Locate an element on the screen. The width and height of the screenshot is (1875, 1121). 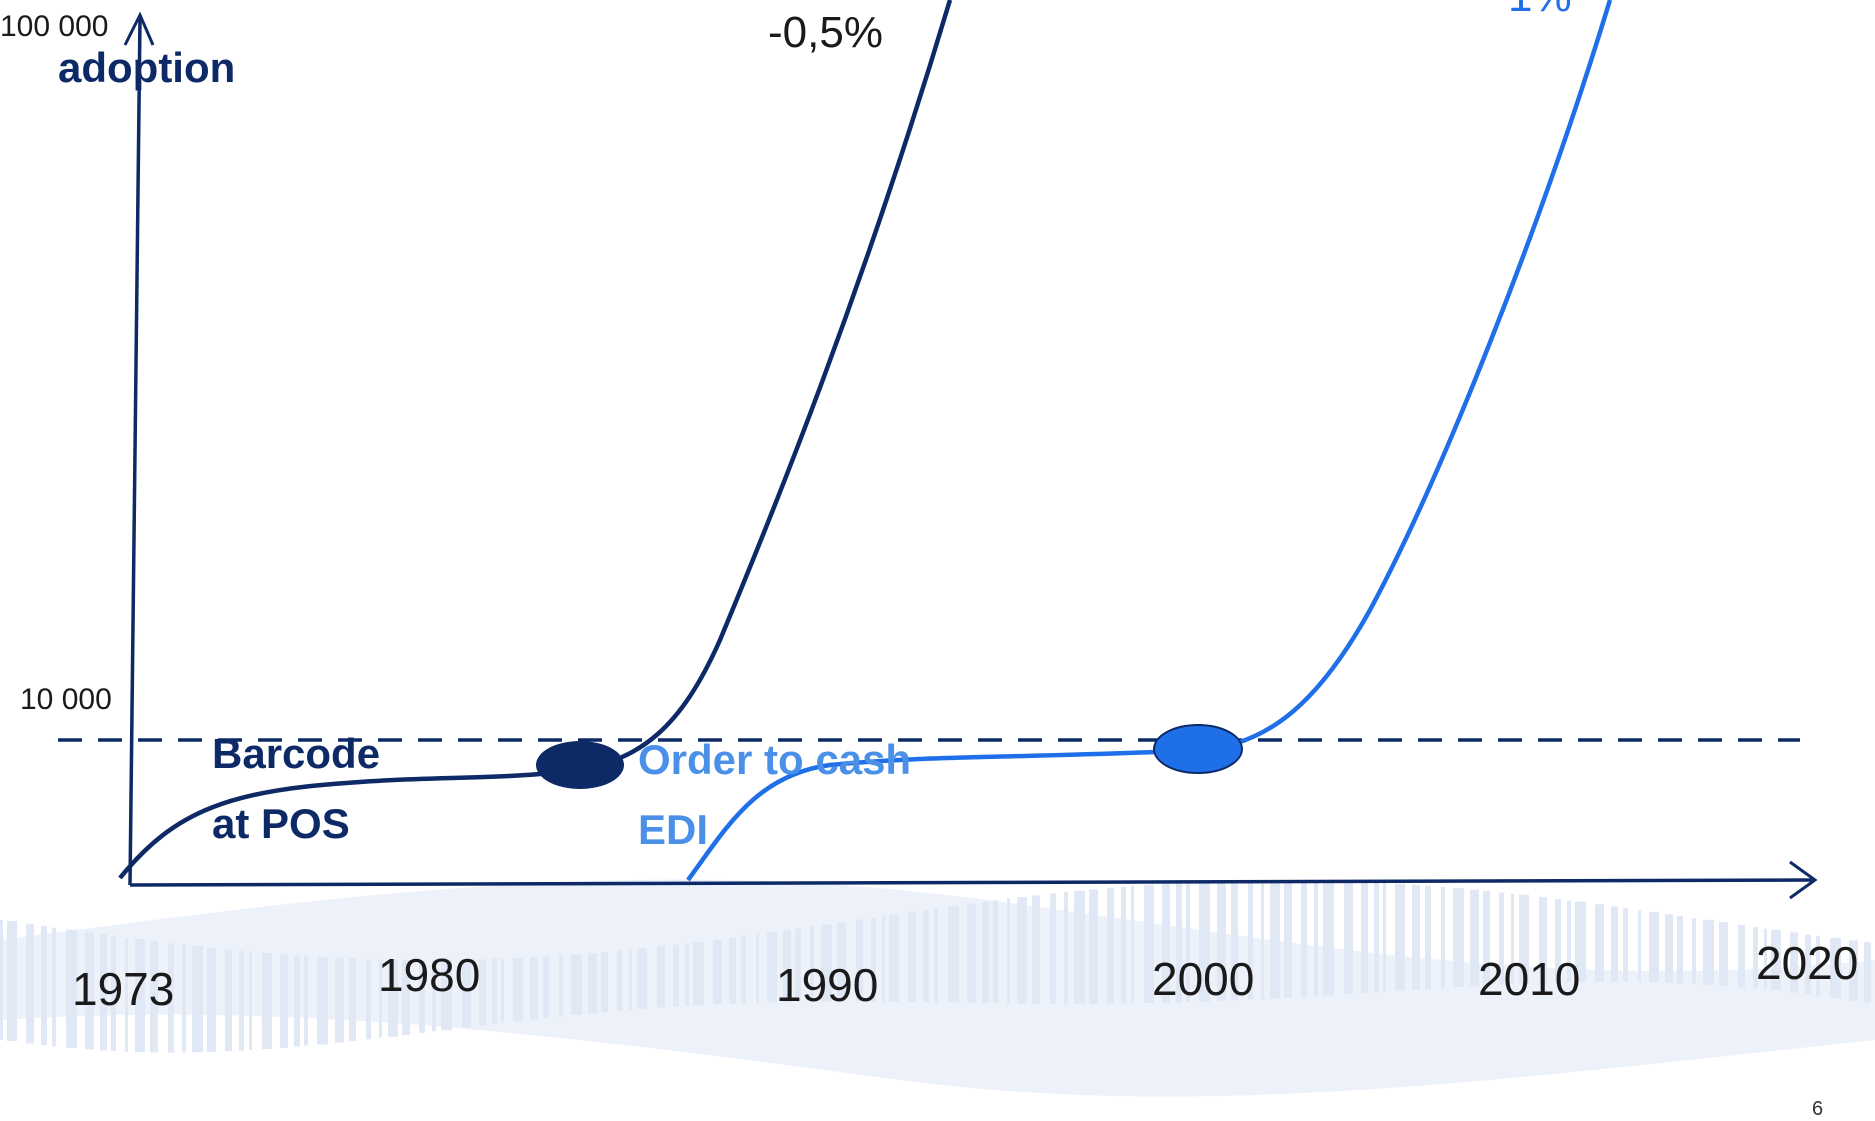
x-axis-arrow is located at coordinates (1803, 880).